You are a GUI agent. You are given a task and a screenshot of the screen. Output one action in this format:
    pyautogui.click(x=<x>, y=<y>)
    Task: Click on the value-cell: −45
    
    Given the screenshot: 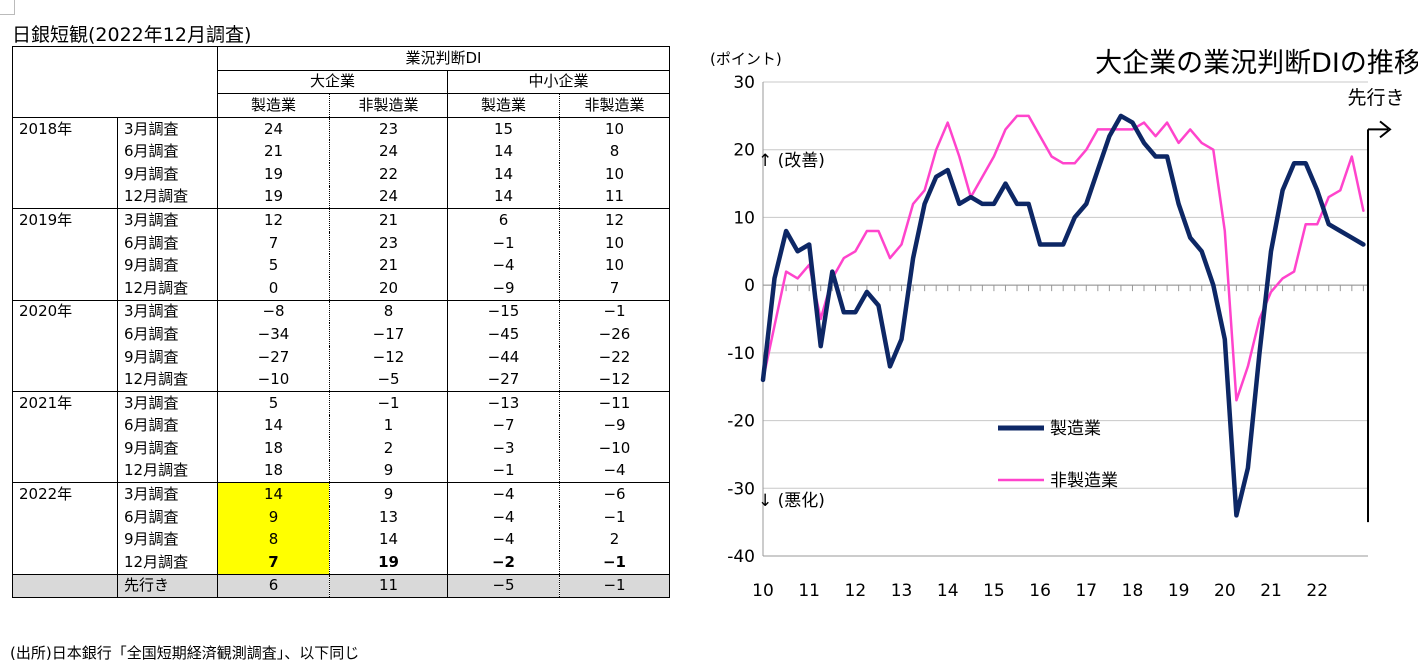 What is the action you would take?
    pyautogui.click(x=503, y=334)
    